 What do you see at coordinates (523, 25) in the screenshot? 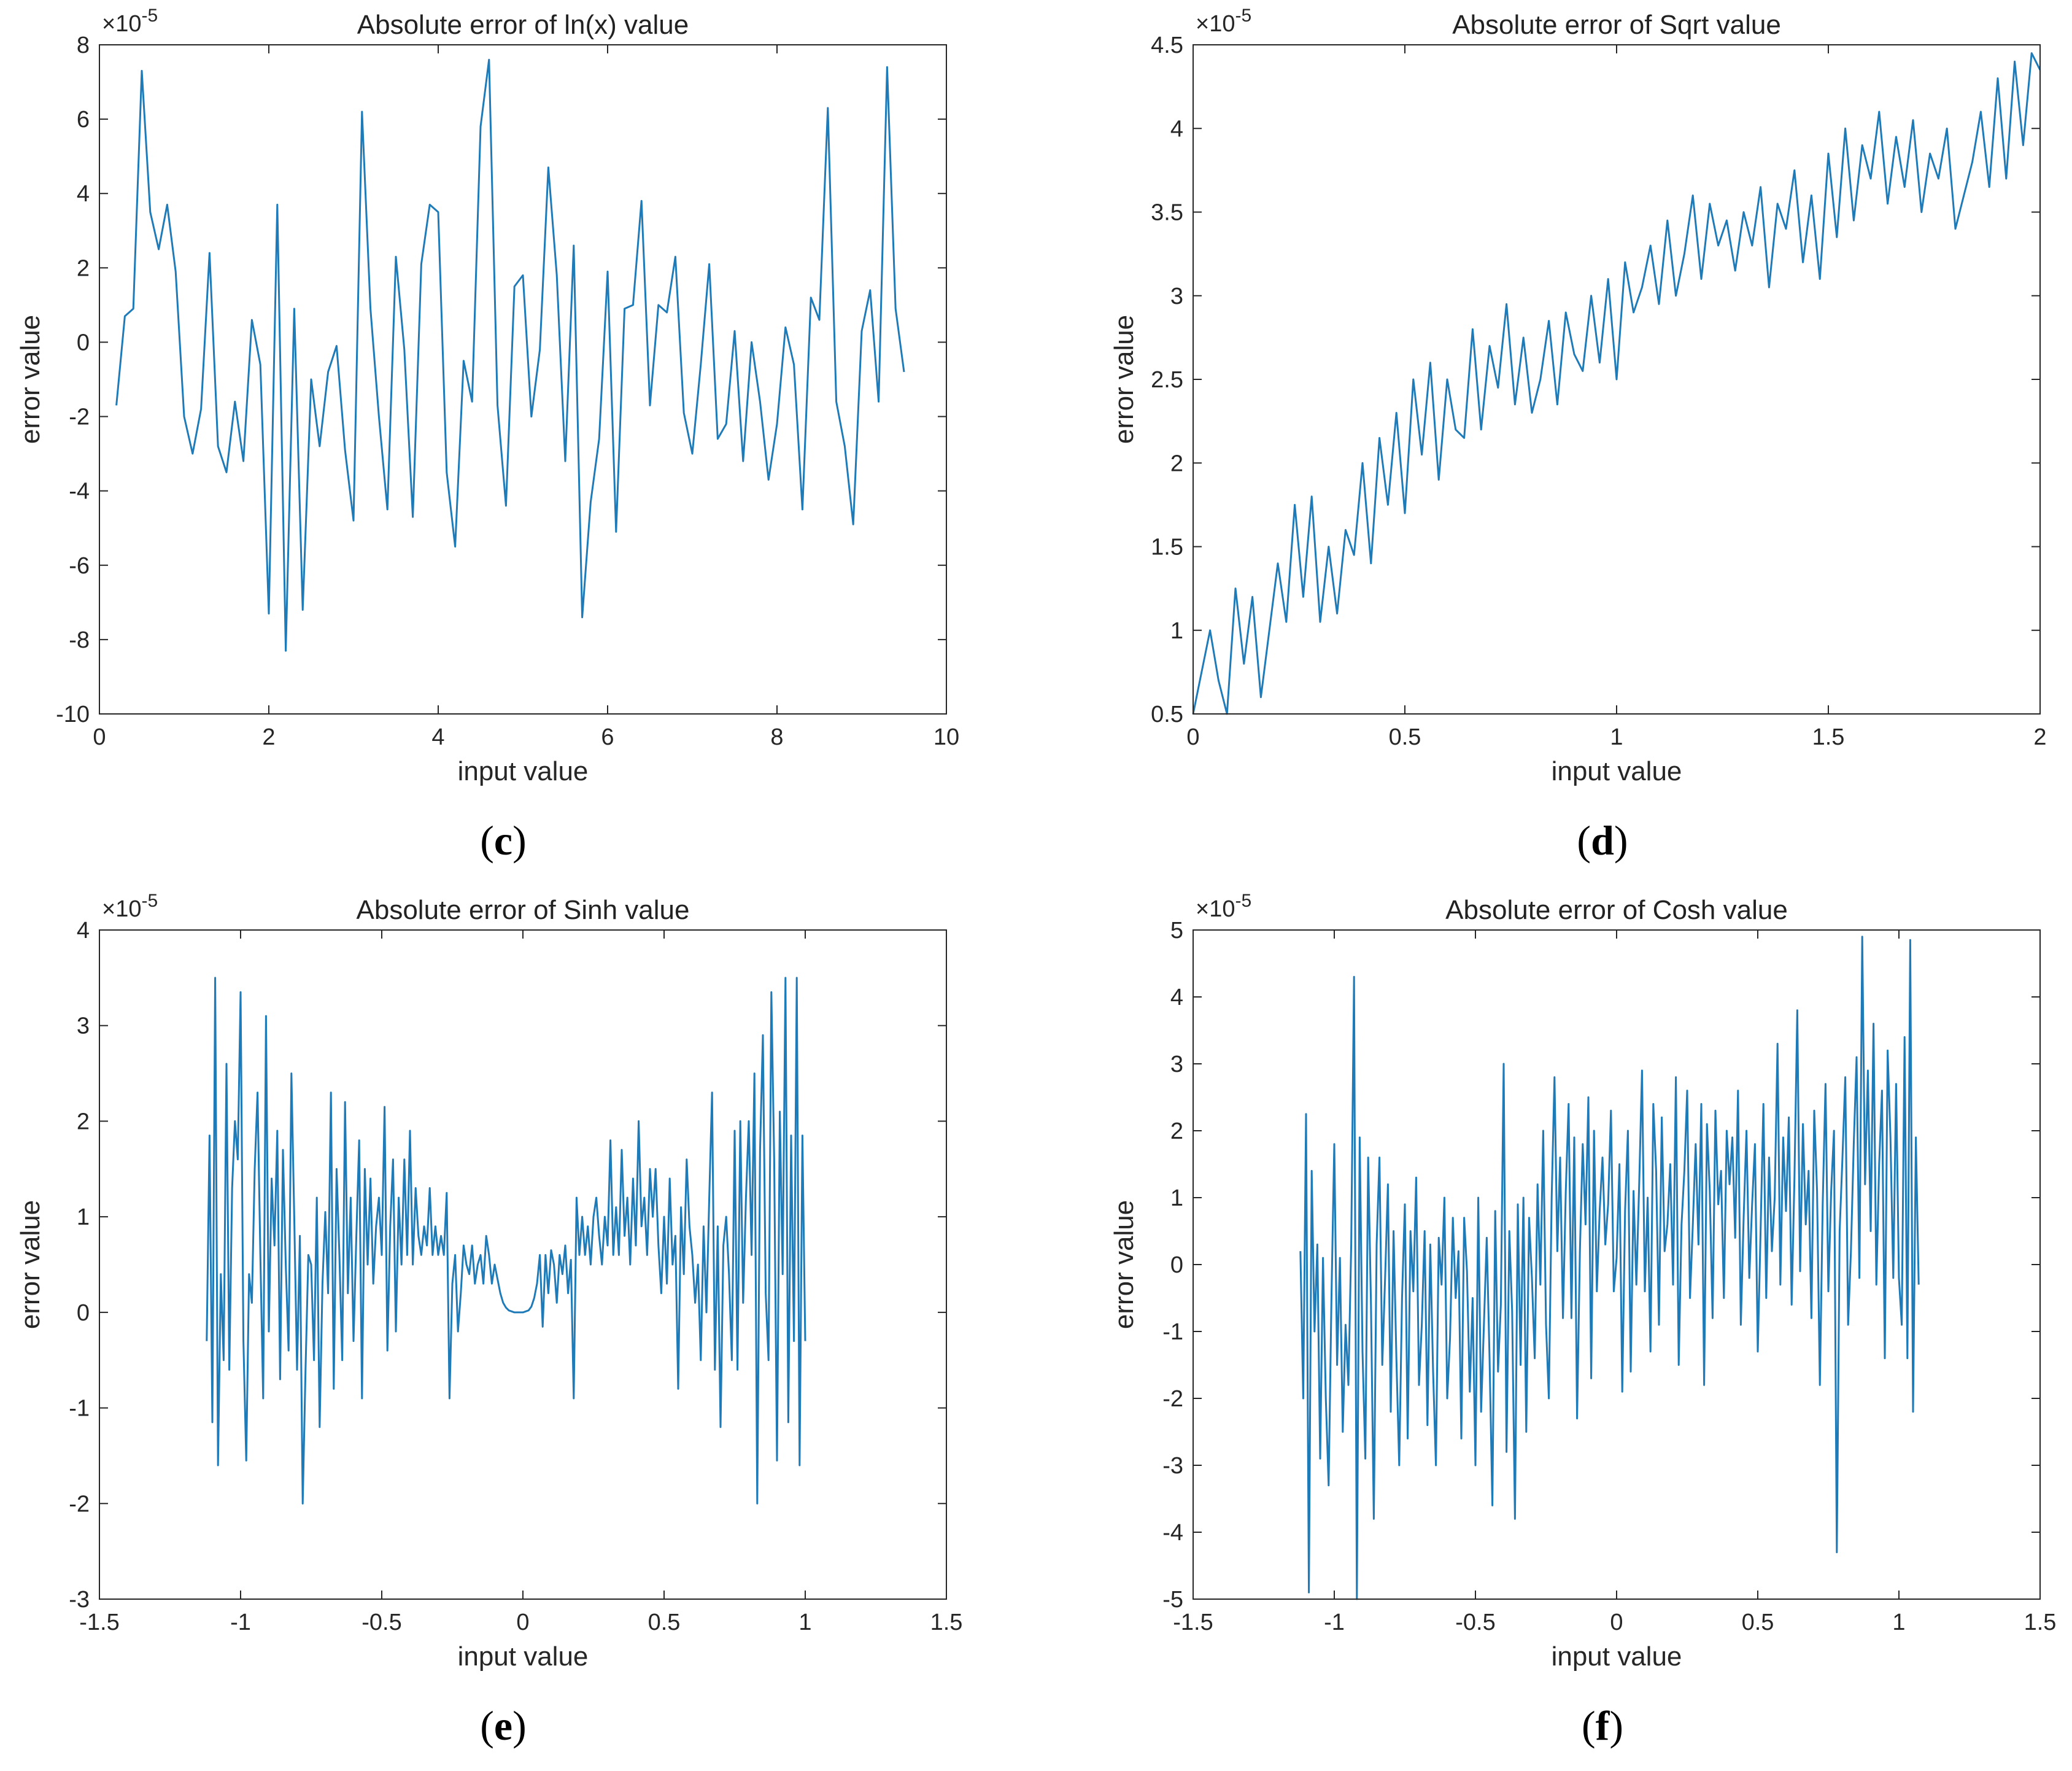
I see `chart-title: Absolute error of ln(x) value` at bounding box center [523, 25].